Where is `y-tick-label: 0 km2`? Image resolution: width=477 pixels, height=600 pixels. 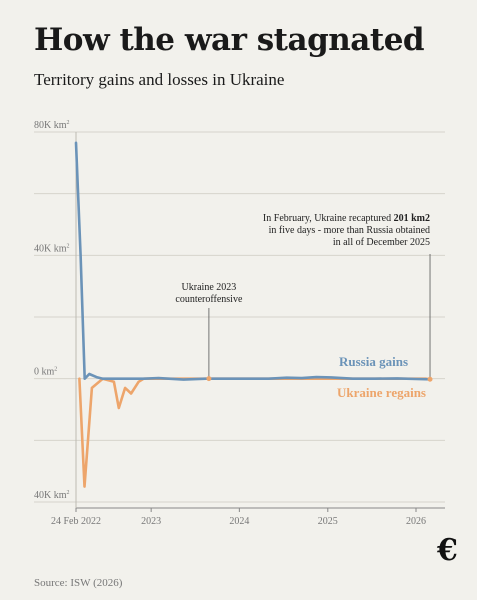 y-tick-label: 0 km2 is located at coordinates (45, 372).